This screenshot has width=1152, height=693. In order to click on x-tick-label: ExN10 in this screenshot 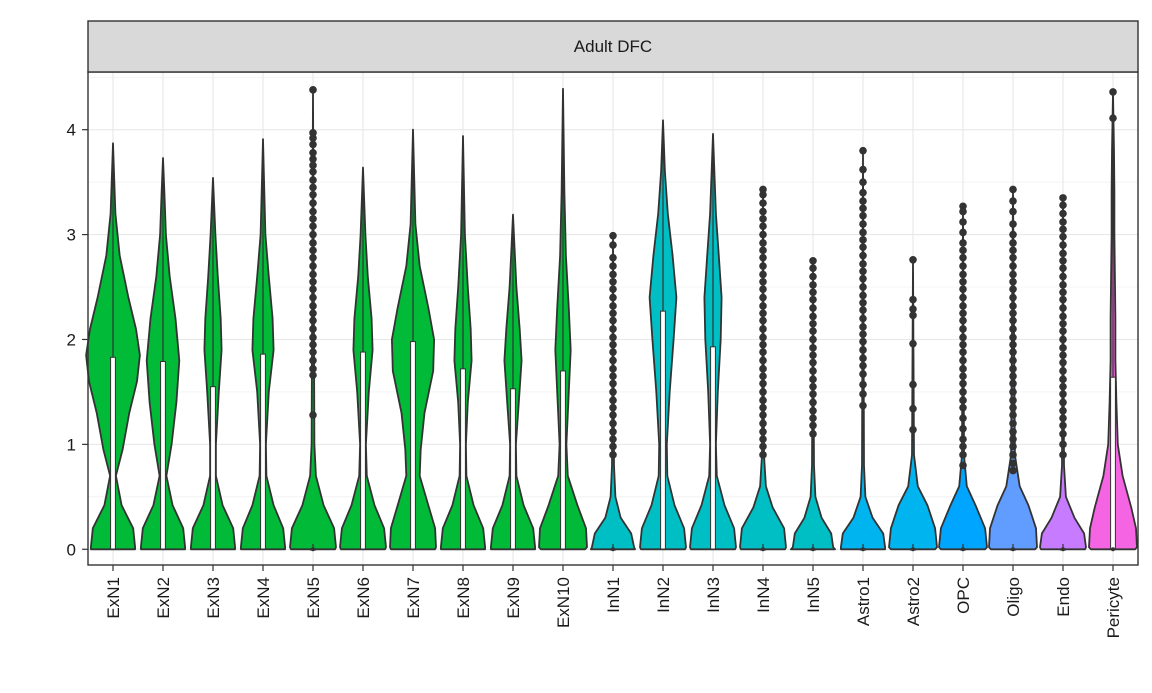, I will do `click(563, 602)`.